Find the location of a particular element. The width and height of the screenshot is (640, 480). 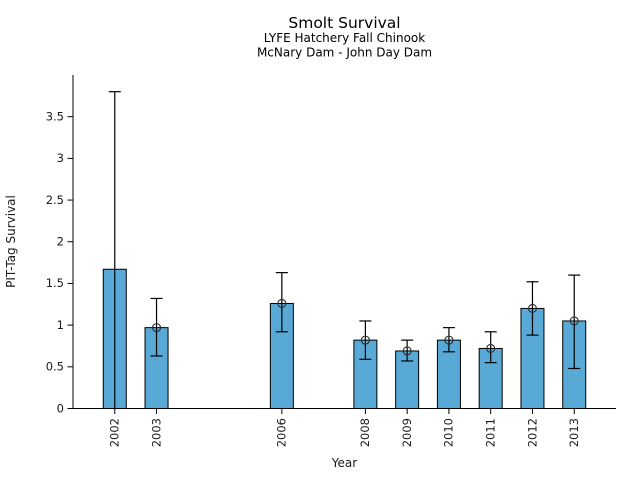

chart-title: Smolt Survival is located at coordinates (344, 23).